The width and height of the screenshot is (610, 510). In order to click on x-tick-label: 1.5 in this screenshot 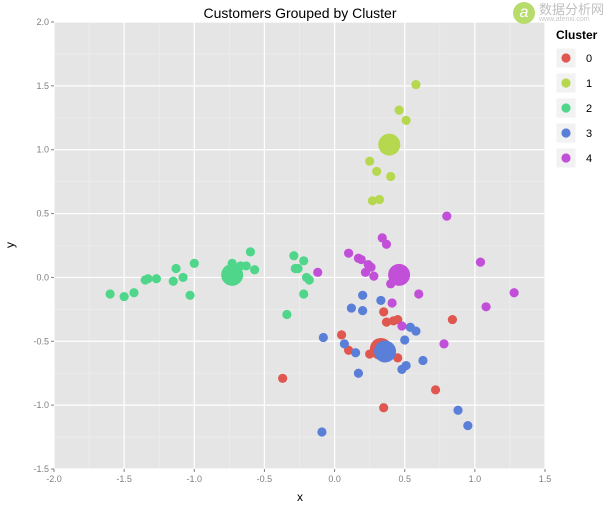, I will do `click(545, 479)`.